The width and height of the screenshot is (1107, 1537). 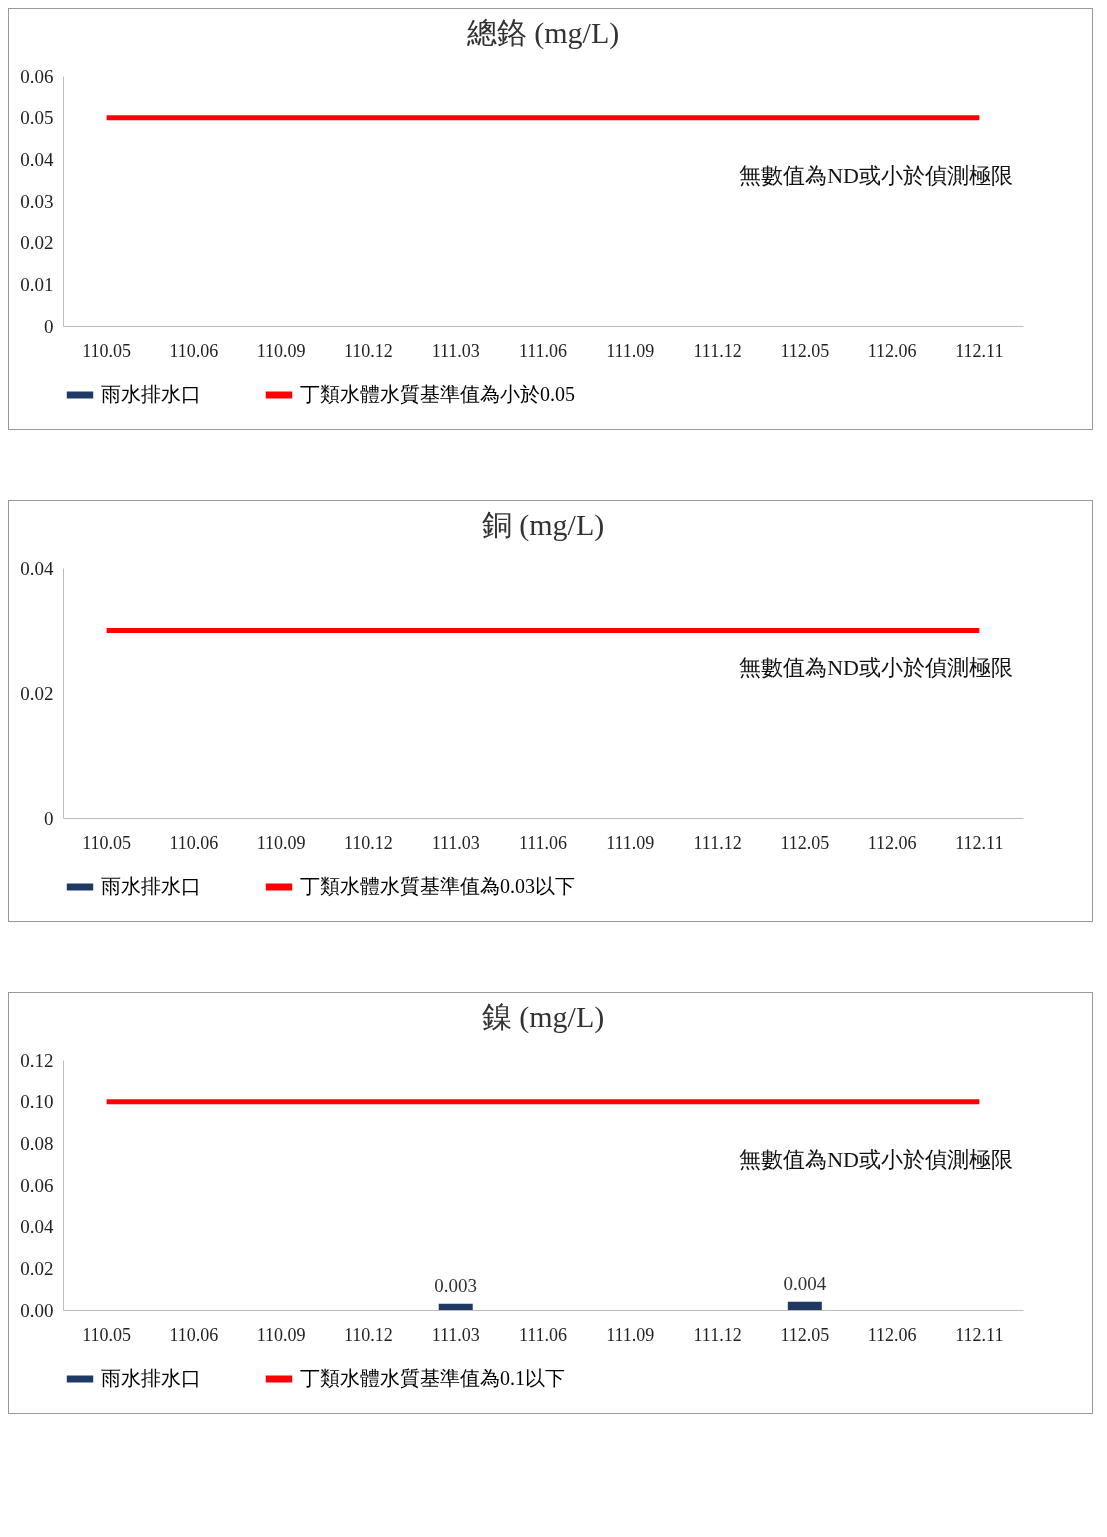 I want to click on y-tick-label: 0.03, so click(x=37, y=201).